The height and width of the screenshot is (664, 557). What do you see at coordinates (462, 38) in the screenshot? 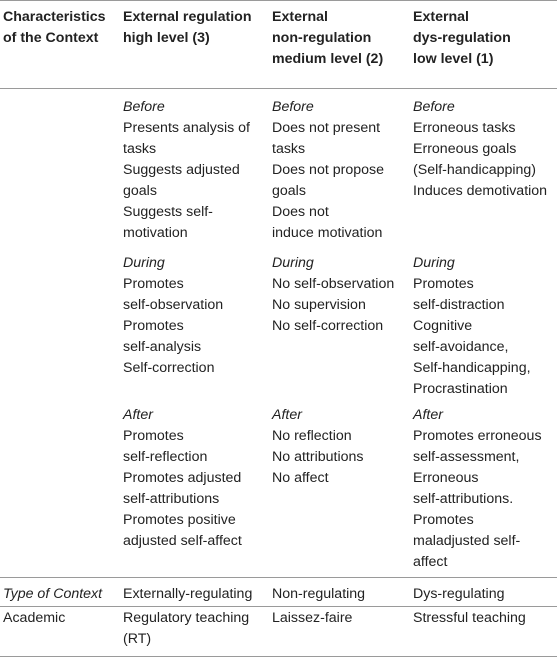
I see `header-external-dys-regulation: External dys-regulation low level (1)` at bounding box center [462, 38].